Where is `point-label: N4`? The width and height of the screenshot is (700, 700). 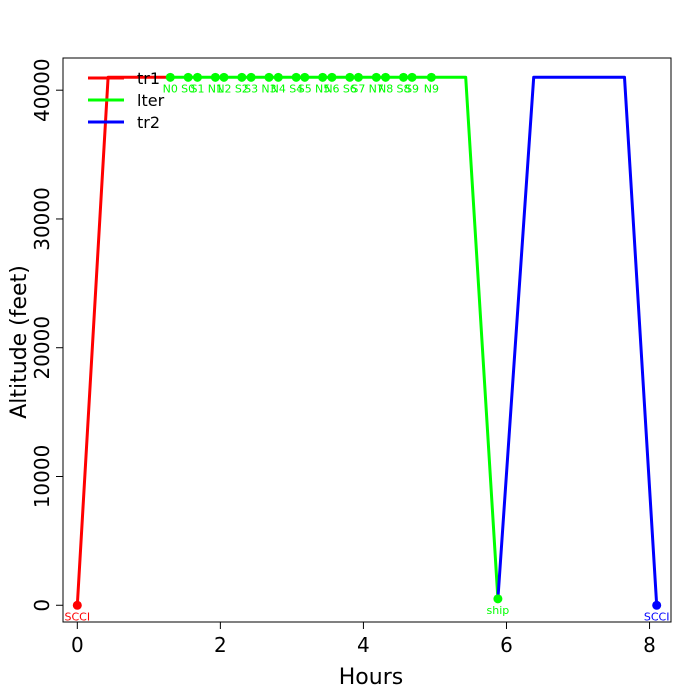 point-label: N4 is located at coordinates (278, 88).